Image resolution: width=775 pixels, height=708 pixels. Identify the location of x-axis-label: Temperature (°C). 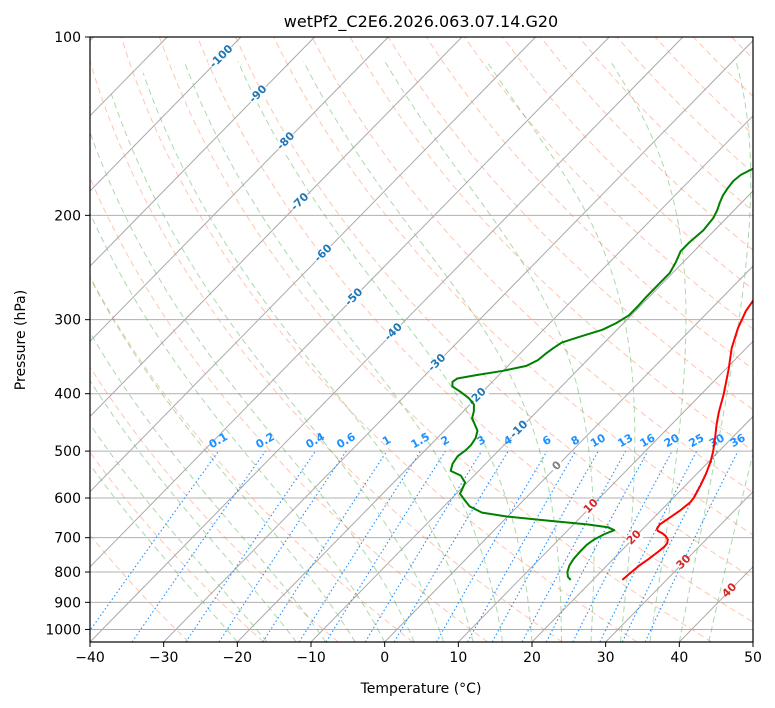
(421, 689).